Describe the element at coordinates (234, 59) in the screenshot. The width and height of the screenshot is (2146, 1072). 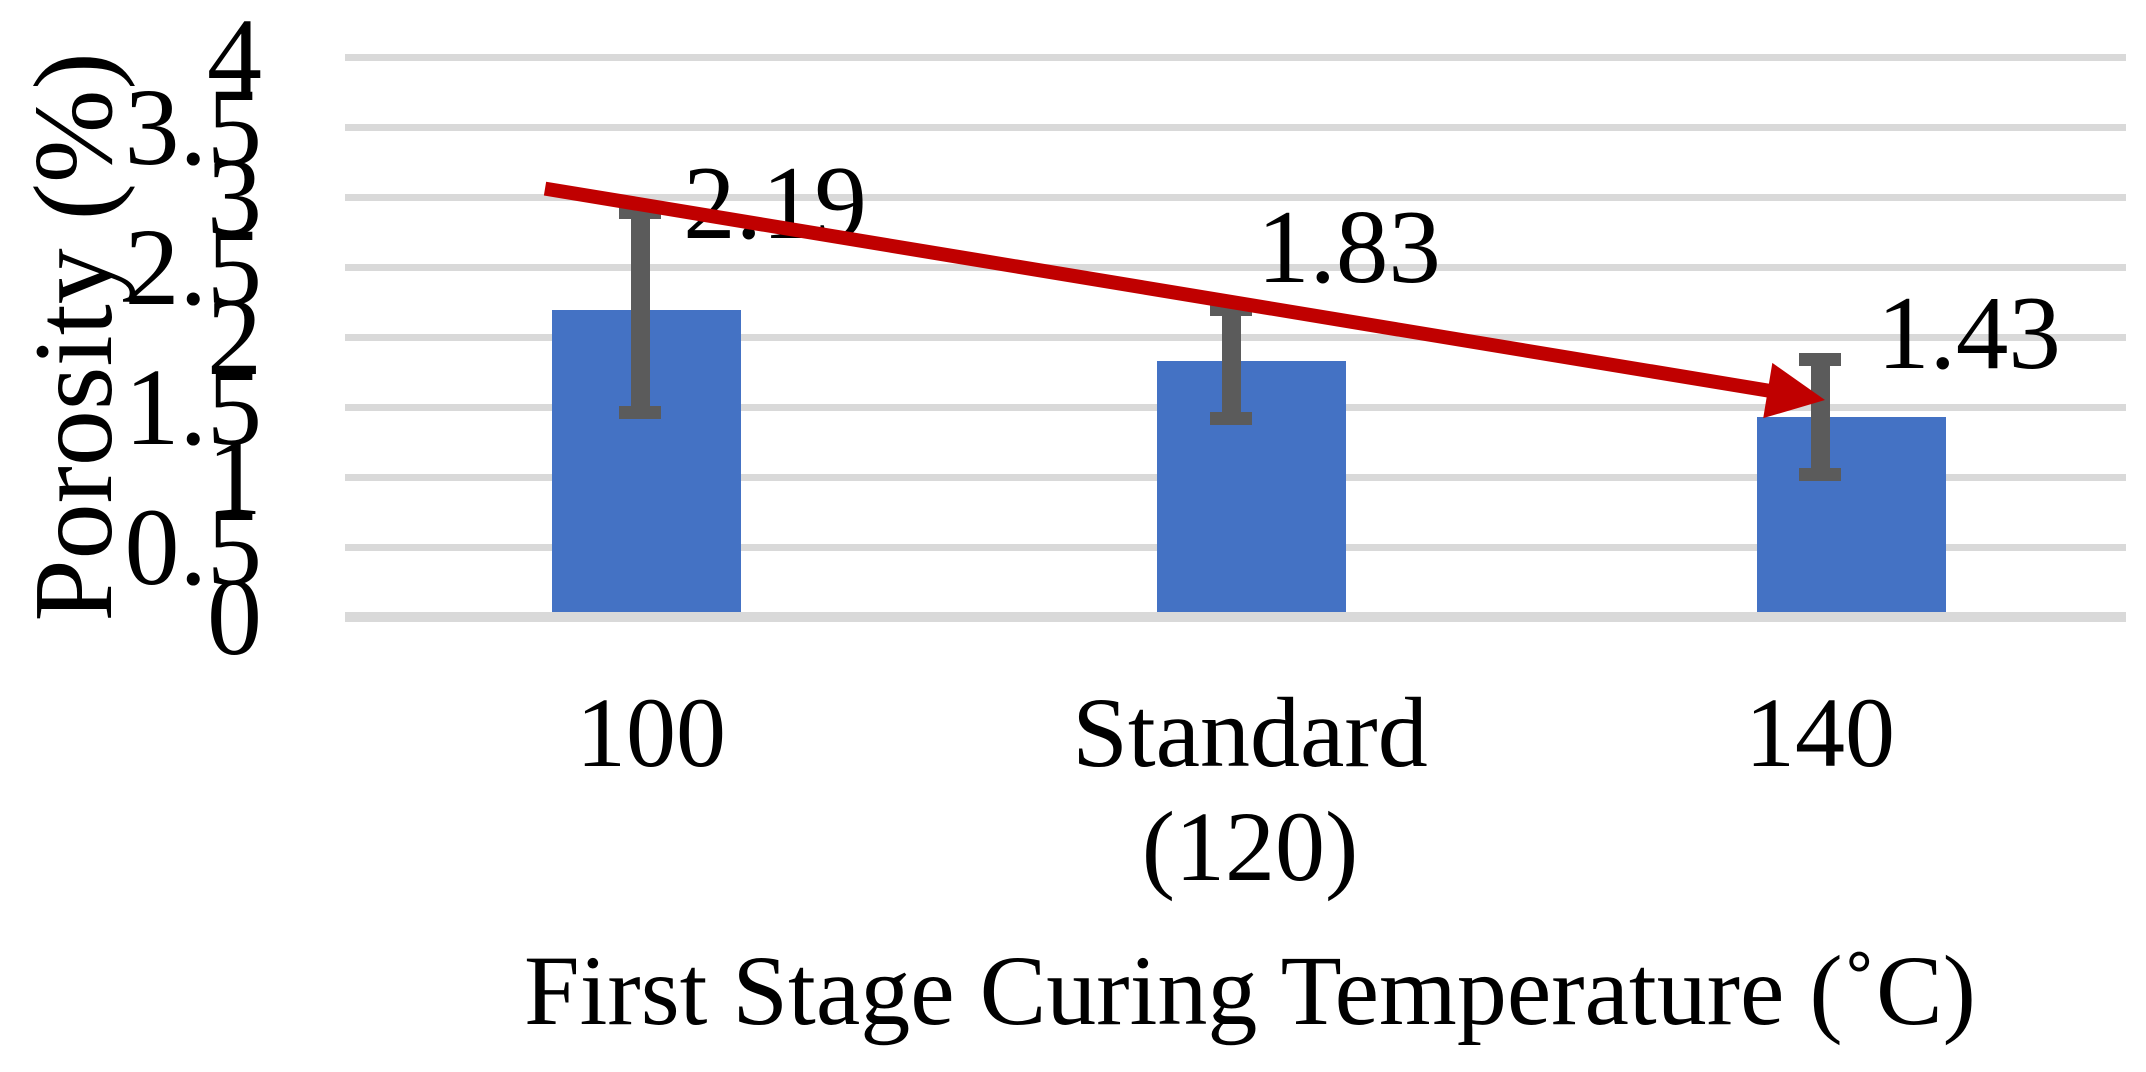
I see `y-tick-label: 4` at that location.